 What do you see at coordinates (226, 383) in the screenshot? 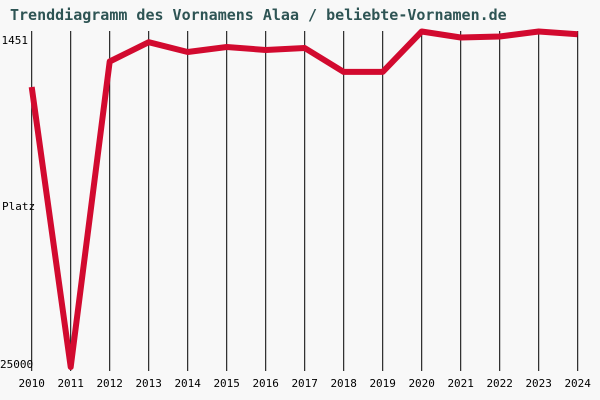
I see `x-axis-label-2015: 2015` at bounding box center [226, 383].